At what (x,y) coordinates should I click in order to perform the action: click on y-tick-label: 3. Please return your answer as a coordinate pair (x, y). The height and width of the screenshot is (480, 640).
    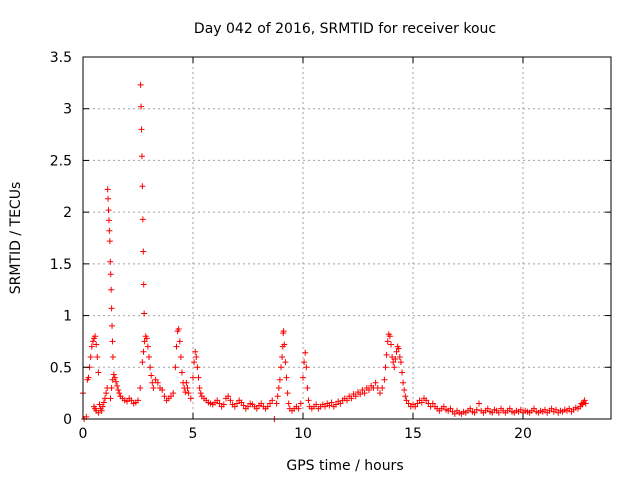
    Looking at the image, I should click on (67, 110).